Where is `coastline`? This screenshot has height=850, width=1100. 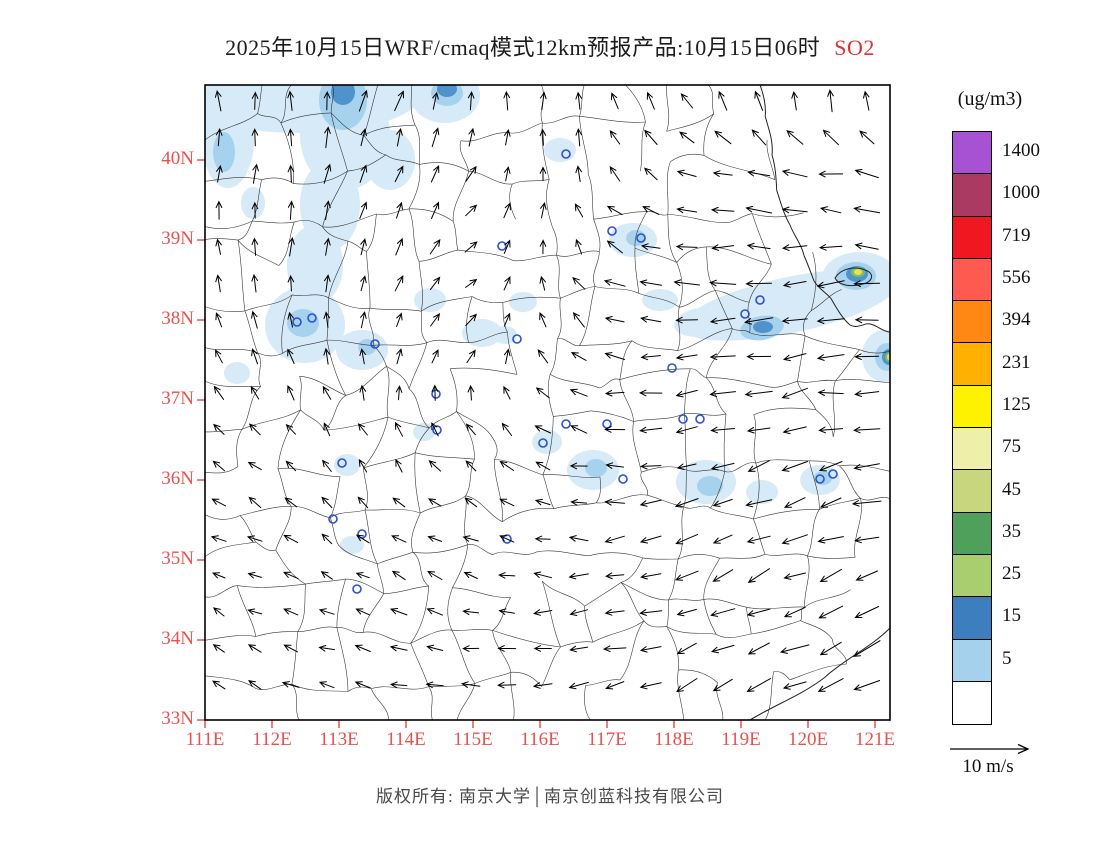
coastline is located at coordinates (819, 402).